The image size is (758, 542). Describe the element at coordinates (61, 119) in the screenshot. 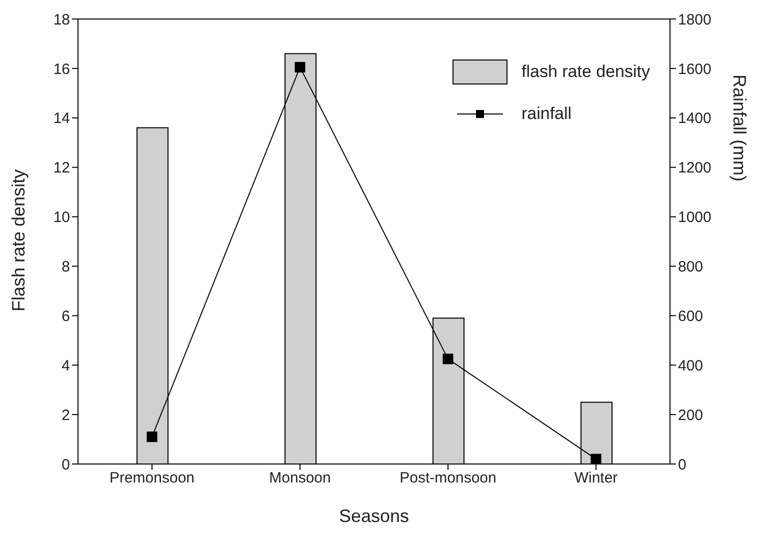

I see `y-tick-label: 14` at that location.